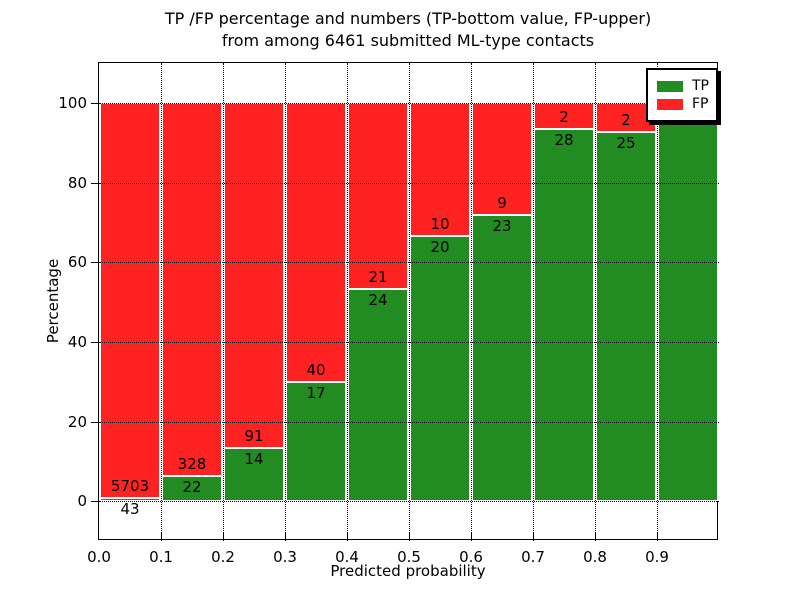  I want to click on bar-tp-count-label: 14, so click(254, 459).